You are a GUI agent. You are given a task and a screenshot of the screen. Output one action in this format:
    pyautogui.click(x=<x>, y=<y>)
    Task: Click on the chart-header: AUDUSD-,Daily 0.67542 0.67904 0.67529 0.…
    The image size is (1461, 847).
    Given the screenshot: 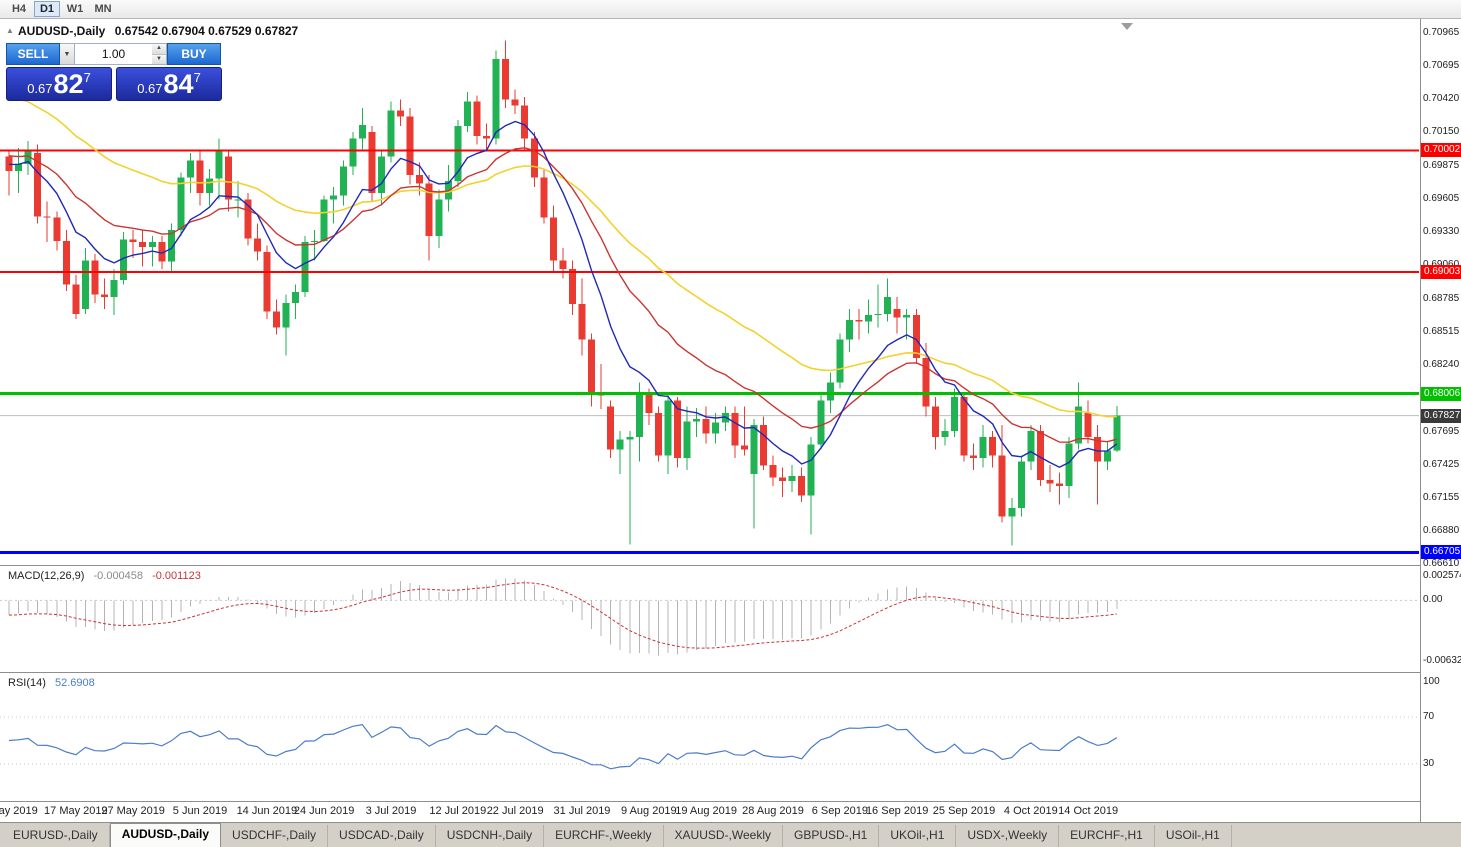 What is the action you would take?
    pyautogui.click(x=158, y=31)
    